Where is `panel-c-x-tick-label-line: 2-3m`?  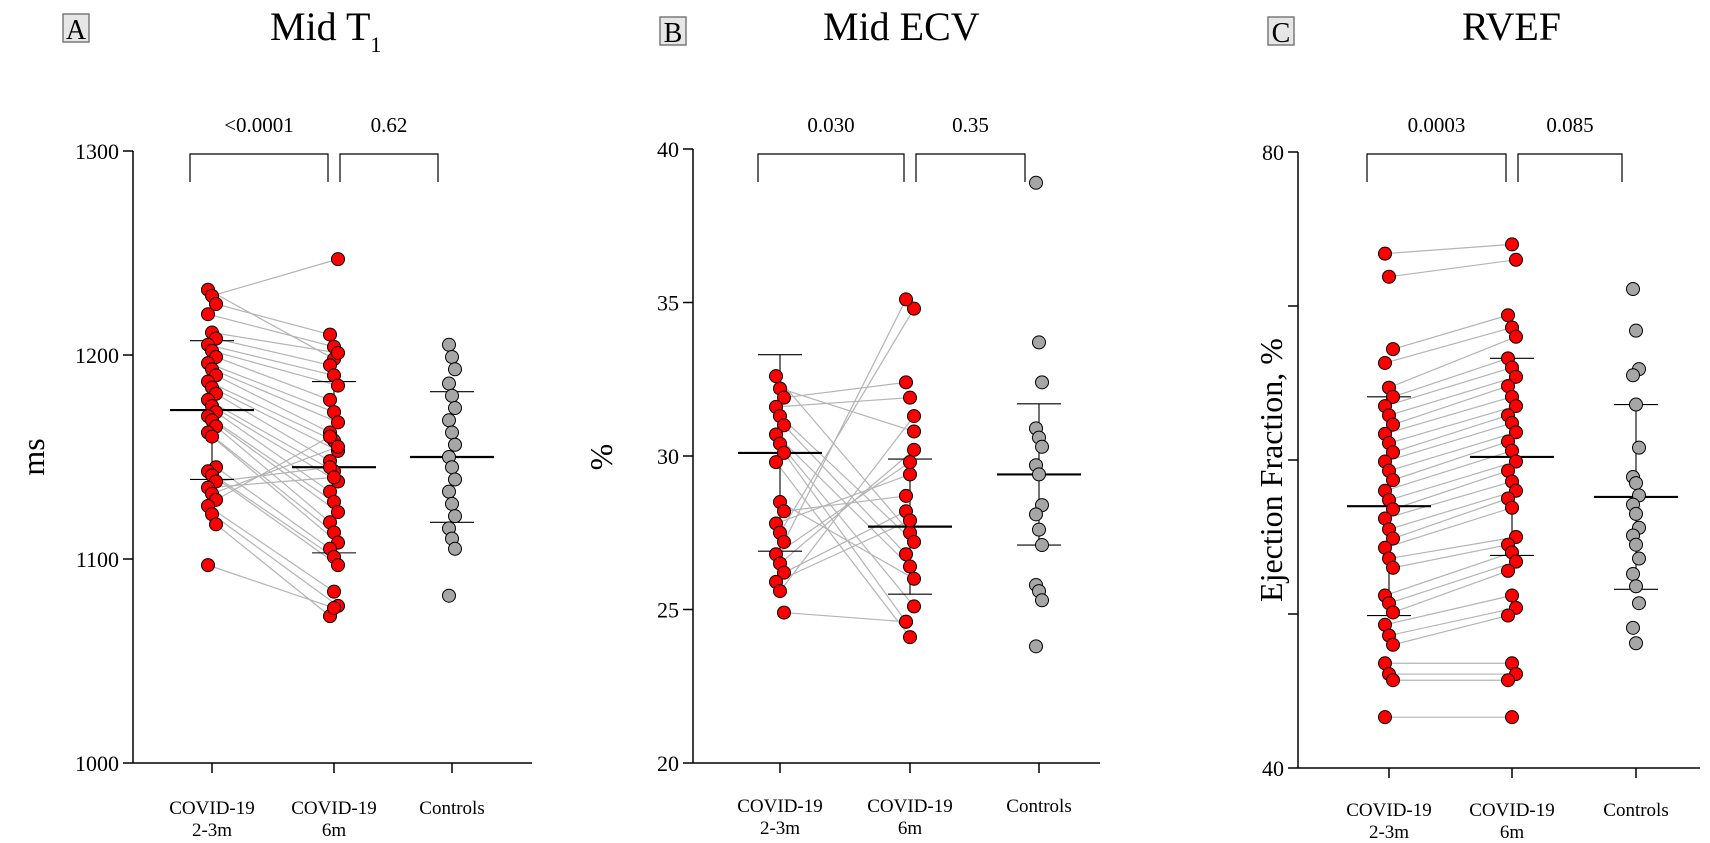
panel-c-x-tick-label-line: 2-3m is located at coordinates (1389, 832).